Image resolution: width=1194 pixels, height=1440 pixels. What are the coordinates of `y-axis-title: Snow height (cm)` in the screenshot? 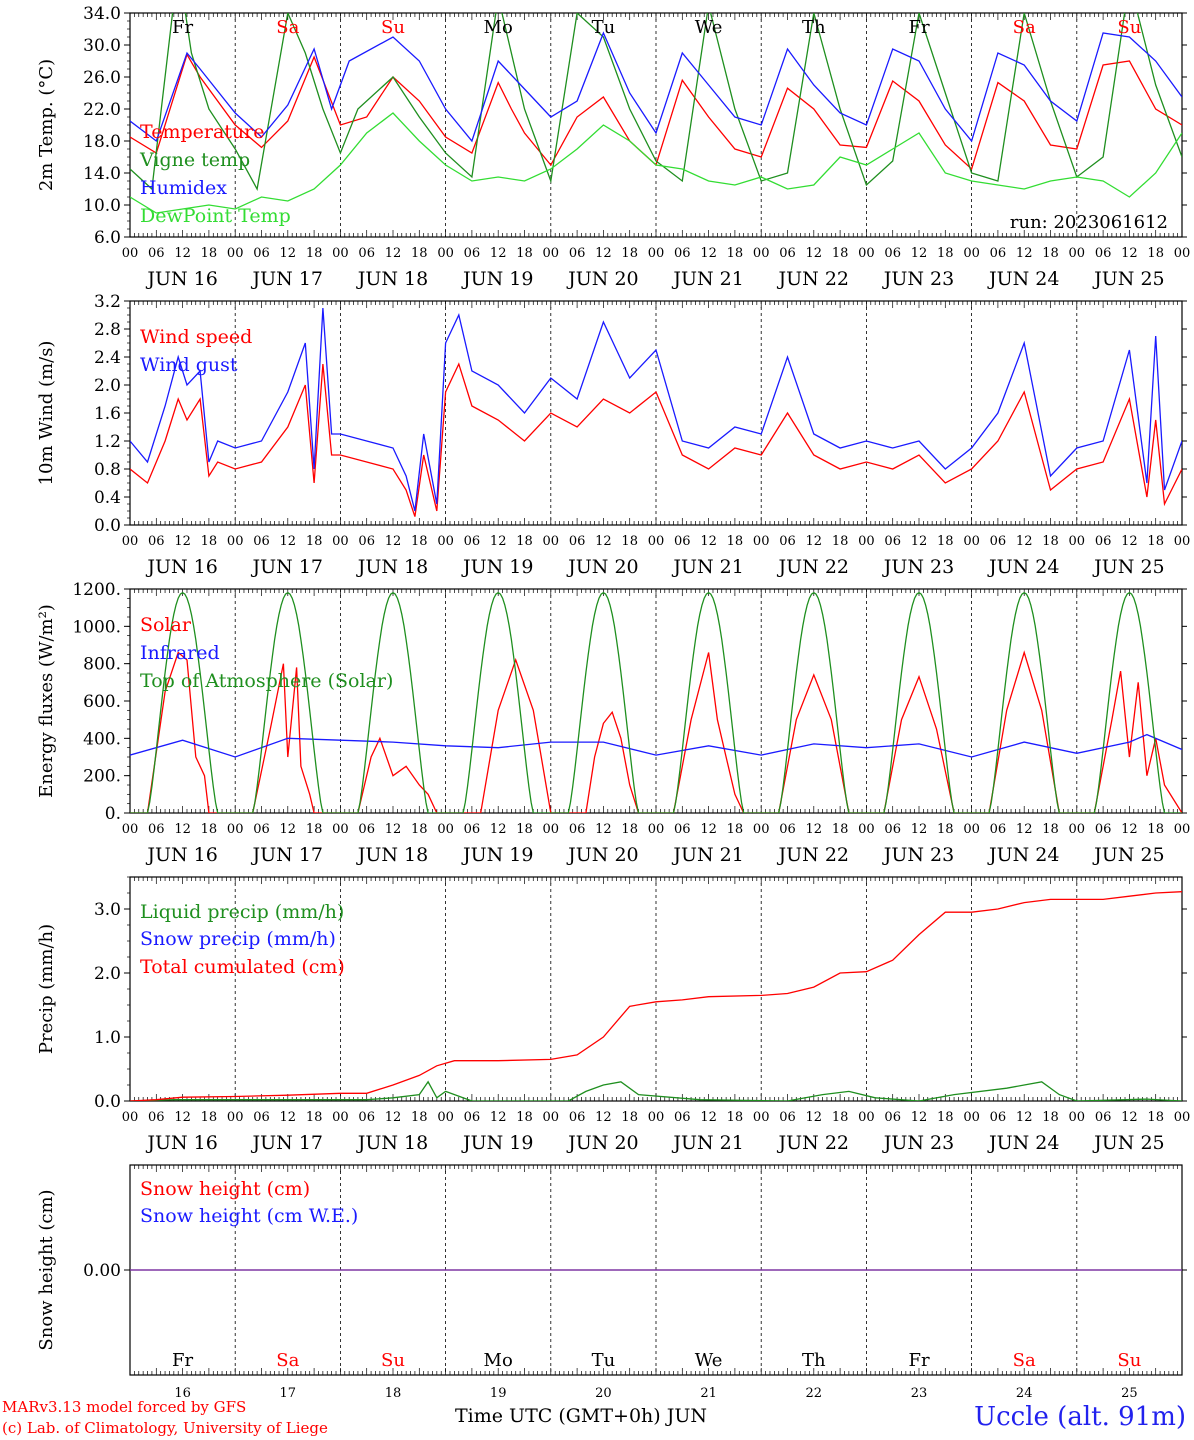 It's located at (46, 1269).